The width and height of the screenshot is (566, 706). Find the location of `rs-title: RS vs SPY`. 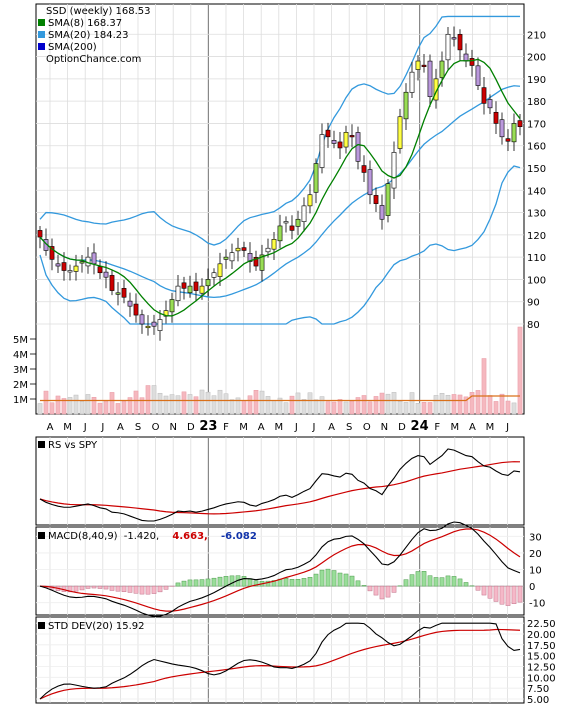

rs-title: RS vs SPY is located at coordinates (73, 445).